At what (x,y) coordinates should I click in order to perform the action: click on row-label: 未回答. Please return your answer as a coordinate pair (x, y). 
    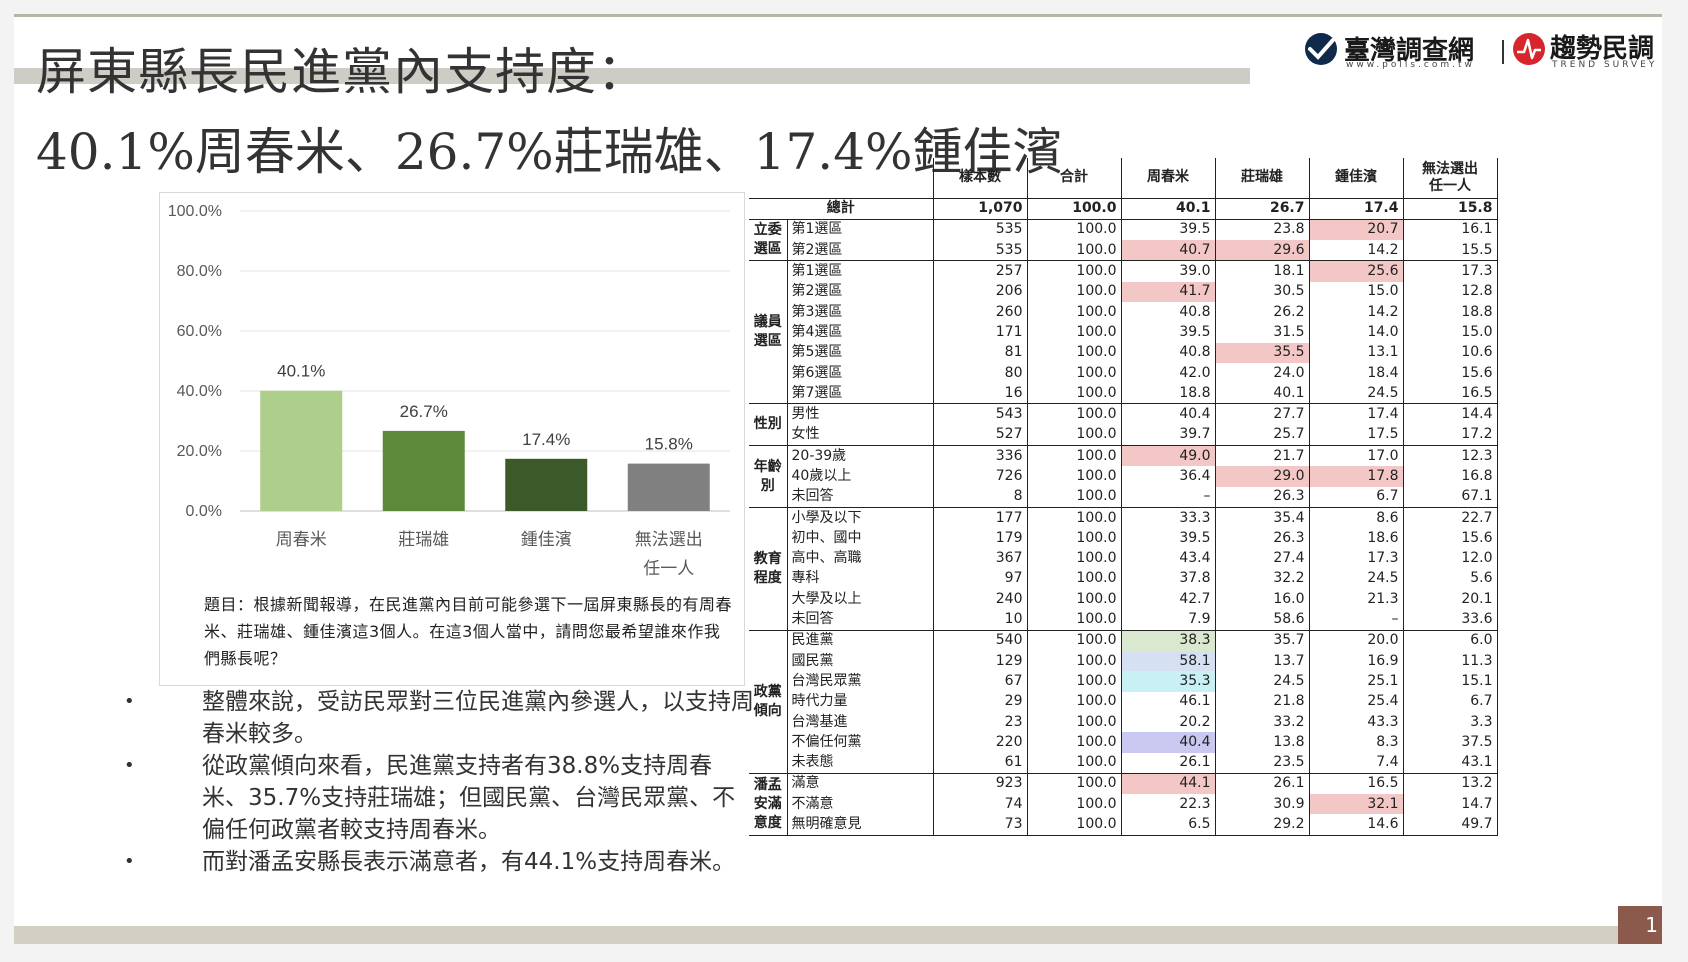
    Looking at the image, I should click on (860, 497).